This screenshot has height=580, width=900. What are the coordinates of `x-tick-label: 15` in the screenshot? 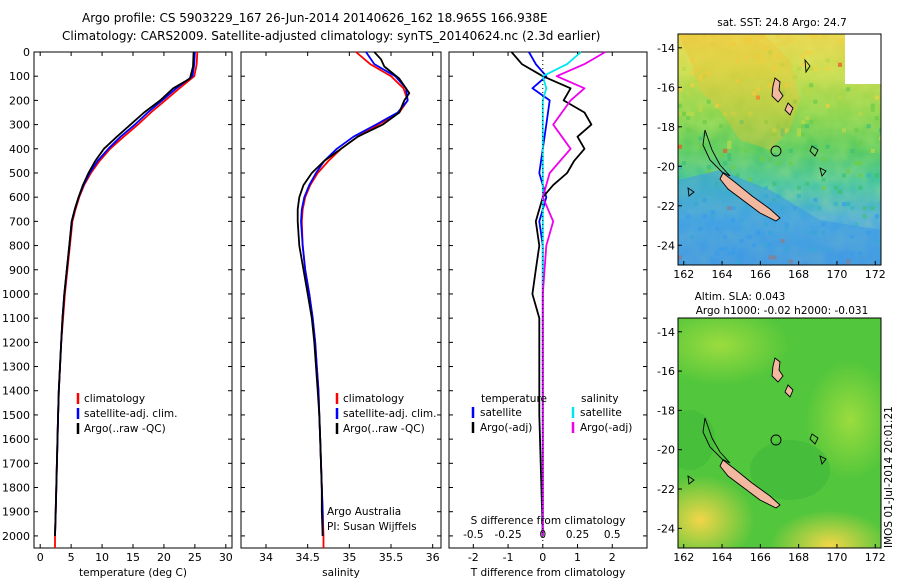 It's located at (133, 557).